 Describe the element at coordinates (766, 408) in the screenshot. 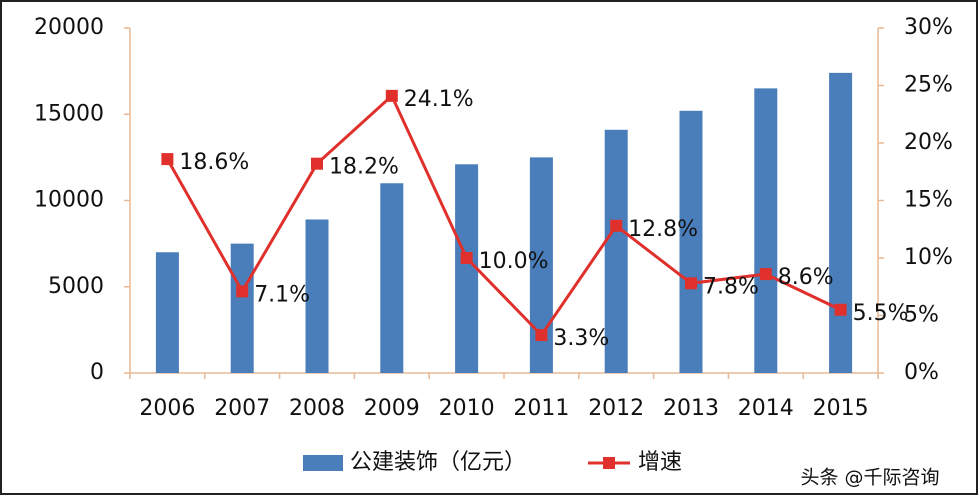

I see `x-tick-label: 2014` at that location.